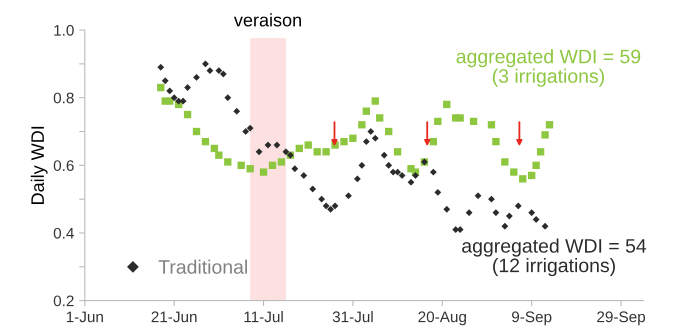 This screenshot has width=673, height=334. What do you see at coordinates (39, 165) in the screenshot?
I see `y-axis-title: Daily WDI` at bounding box center [39, 165].